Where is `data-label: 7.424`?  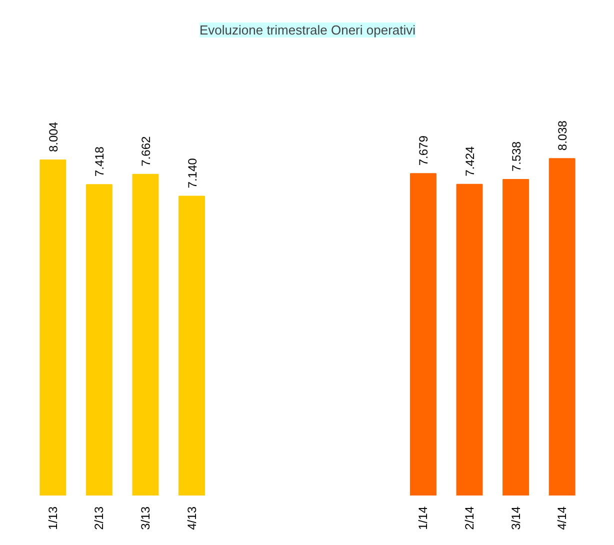
data-label: 7.424 is located at coordinates (470, 161).